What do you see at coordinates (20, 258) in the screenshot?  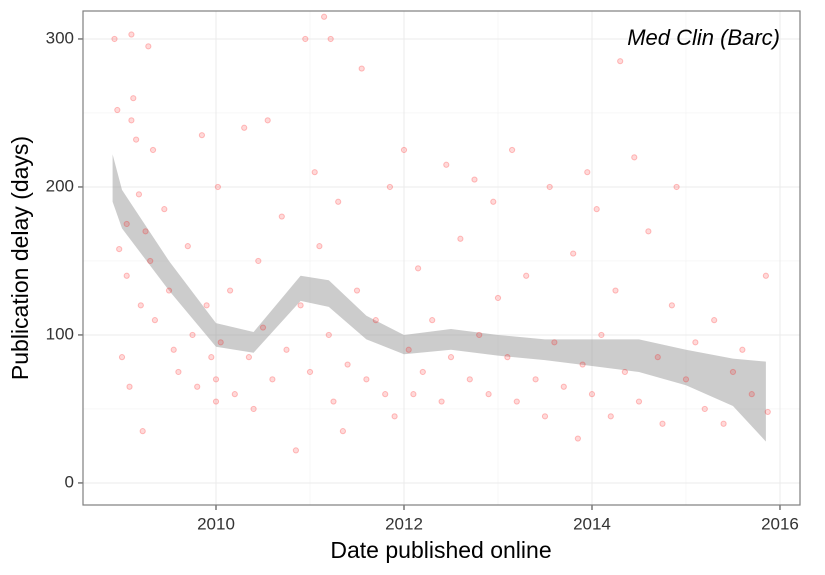 I see `y-axis-title: Publication delay (days)` at bounding box center [20, 258].